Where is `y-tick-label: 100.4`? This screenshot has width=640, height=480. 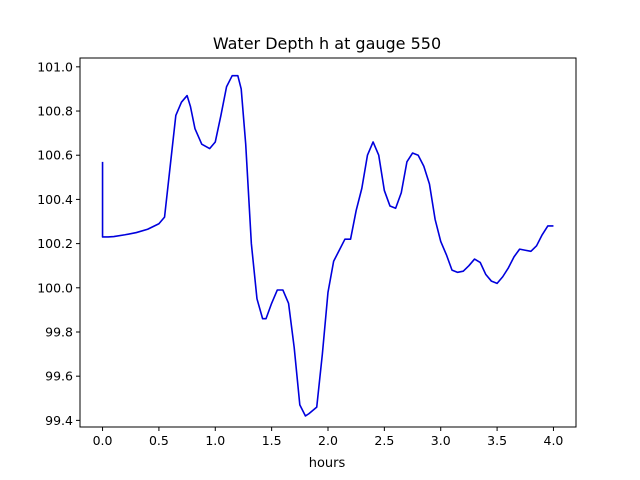
y-tick-label: 100.4 is located at coordinates (55, 199).